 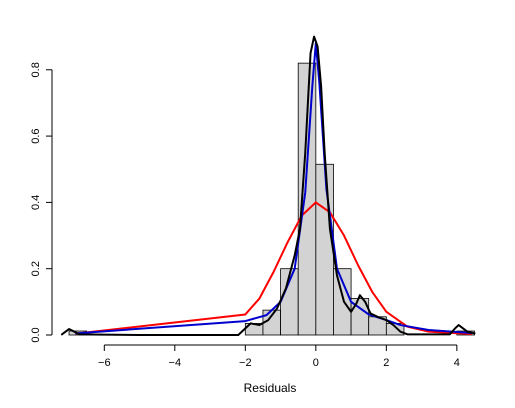 I want to click on y-axis: 0.0 0.2 0.4 0.6 0.8, so click(x=41, y=202).